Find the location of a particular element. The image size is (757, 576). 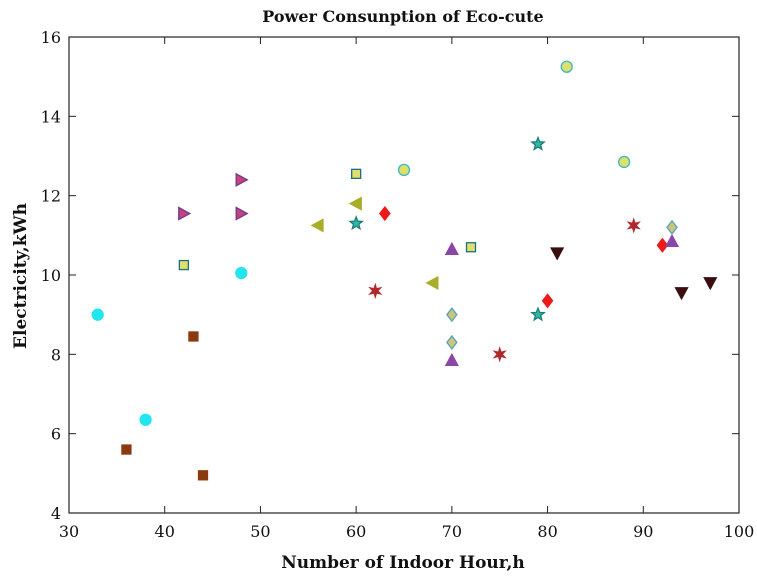

y-axis-label: Electricity,kWh is located at coordinates (21, 276).